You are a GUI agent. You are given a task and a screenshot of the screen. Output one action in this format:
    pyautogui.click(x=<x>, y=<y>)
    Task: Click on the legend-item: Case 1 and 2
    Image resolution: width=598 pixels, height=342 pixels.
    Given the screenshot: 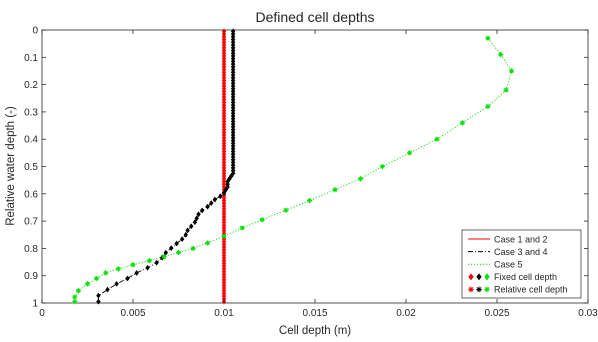 What is the action you would take?
    pyautogui.click(x=508, y=239)
    